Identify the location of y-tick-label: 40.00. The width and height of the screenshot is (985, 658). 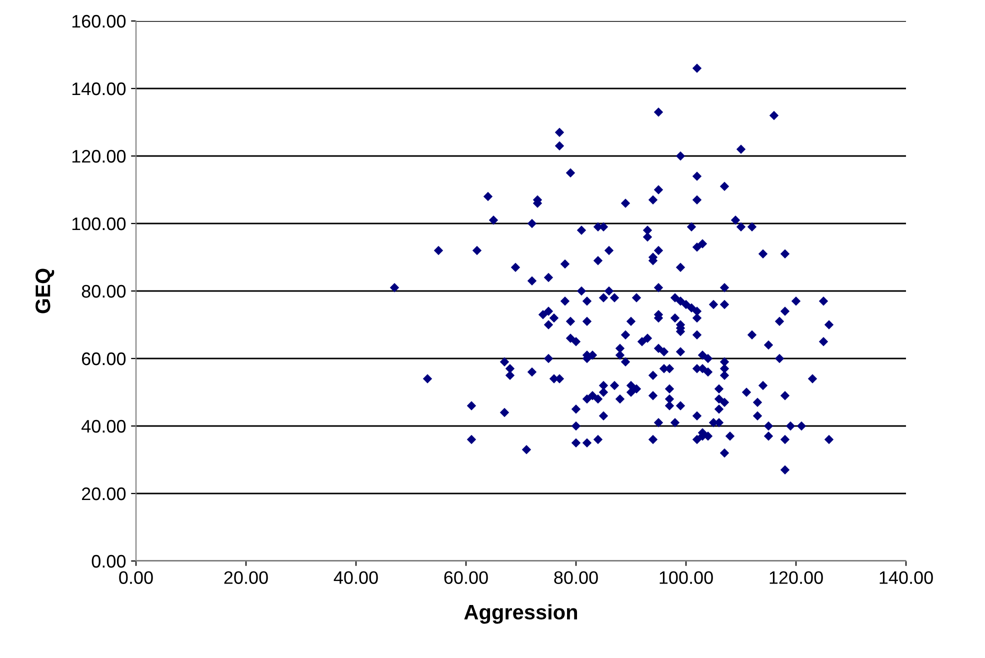
(104, 426).